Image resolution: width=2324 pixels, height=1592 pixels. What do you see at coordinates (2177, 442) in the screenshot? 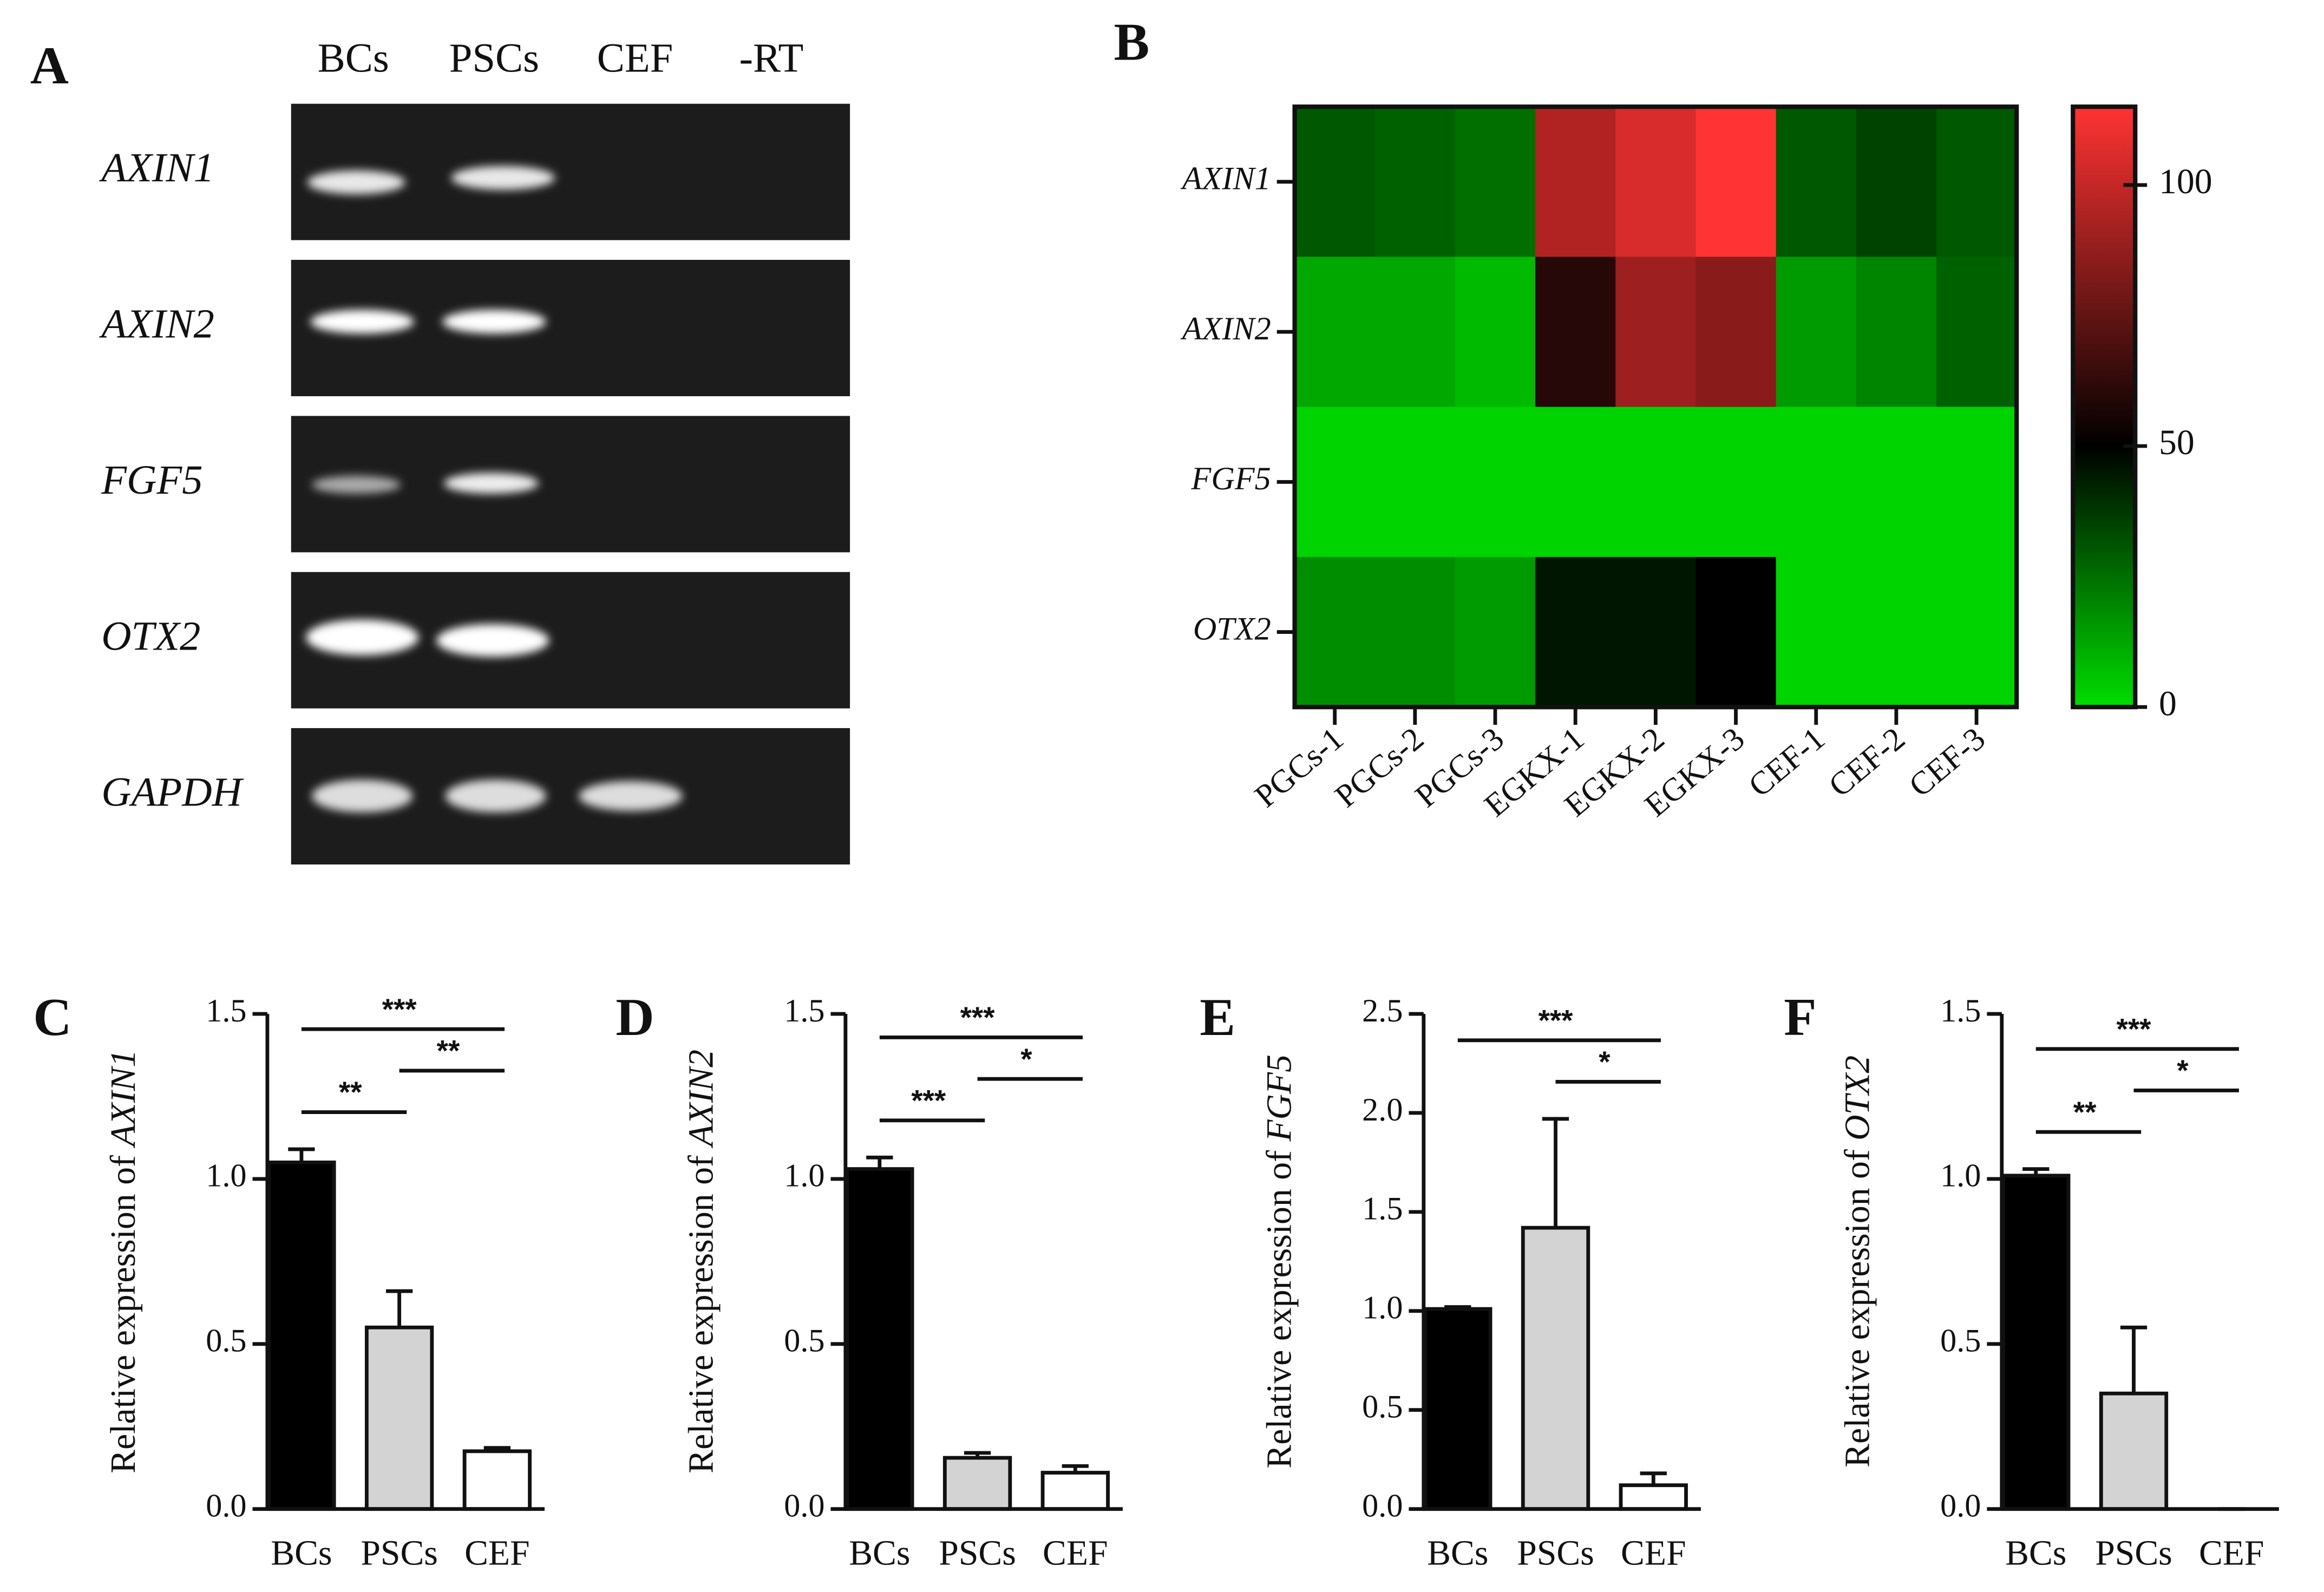
I see `colorbar-label: 50` at bounding box center [2177, 442].